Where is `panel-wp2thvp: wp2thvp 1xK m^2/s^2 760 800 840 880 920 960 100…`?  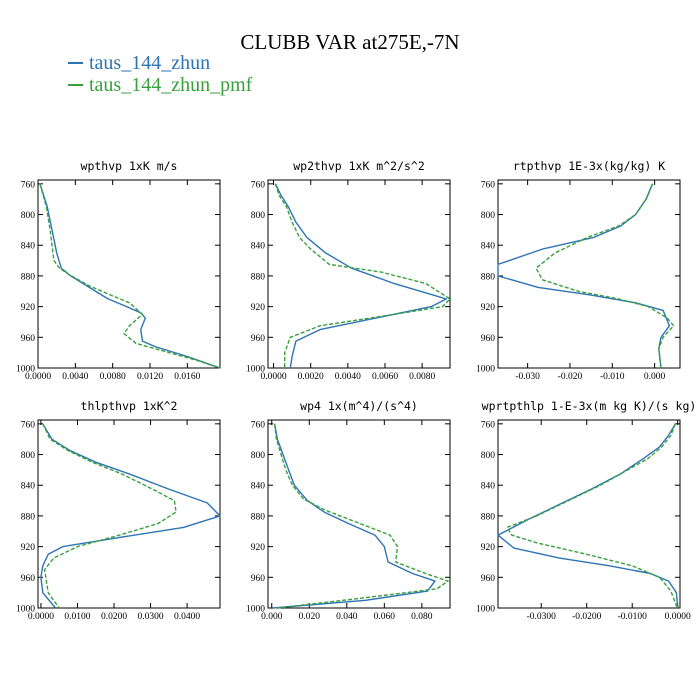
panel-wp2thvp: wp2thvp 1xK m^2/s^2 760 800 840 880 920 960 100… is located at coordinates (348, 270).